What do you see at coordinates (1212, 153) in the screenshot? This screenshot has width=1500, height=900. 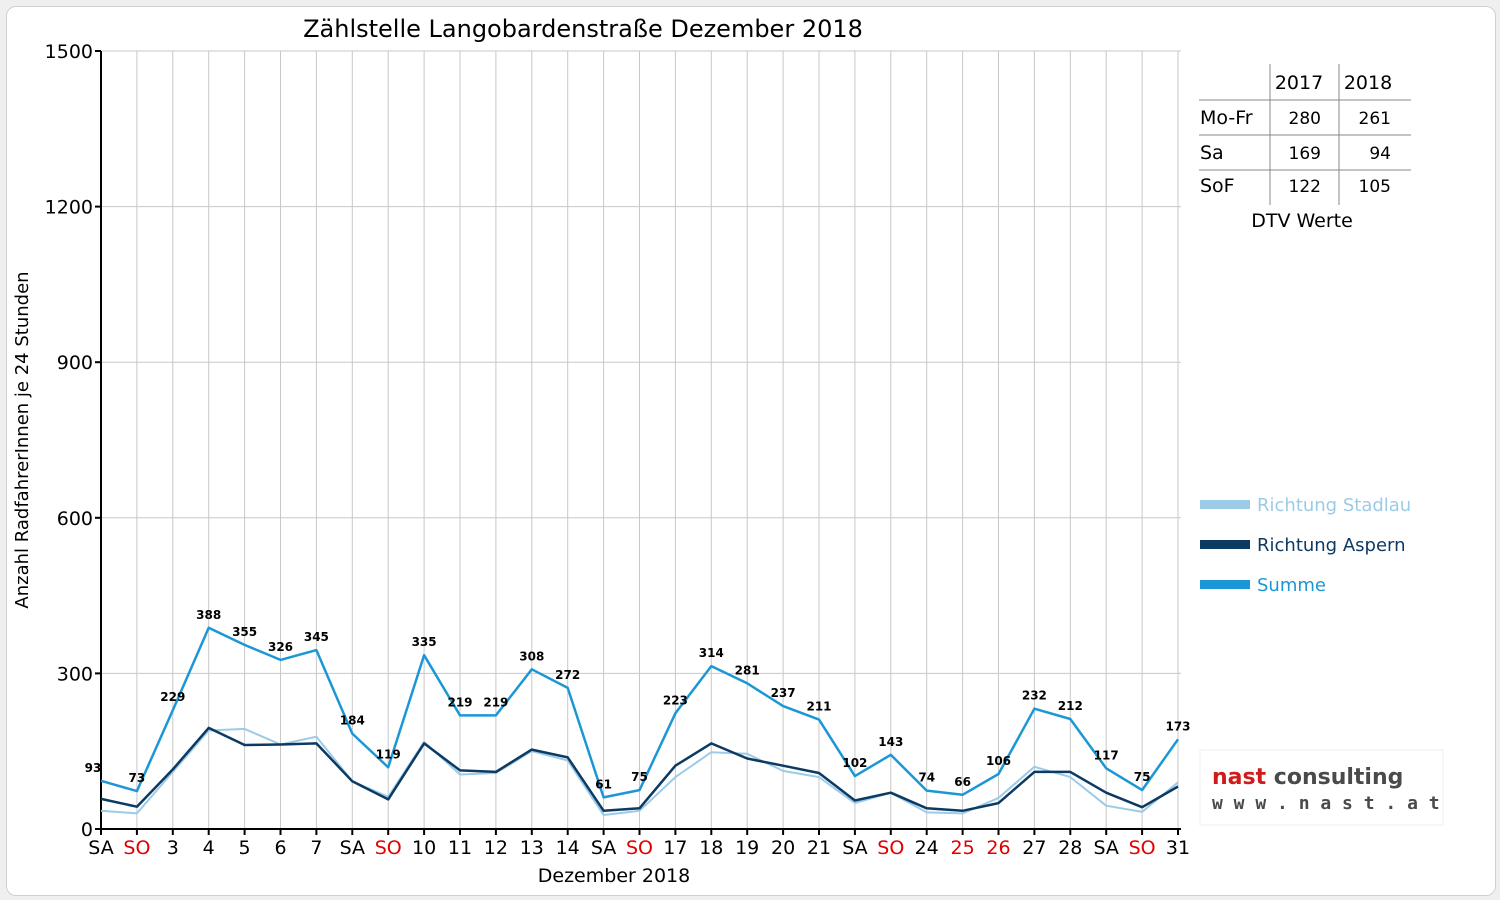 I see `dtv-row-label: Sa` at bounding box center [1212, 153].